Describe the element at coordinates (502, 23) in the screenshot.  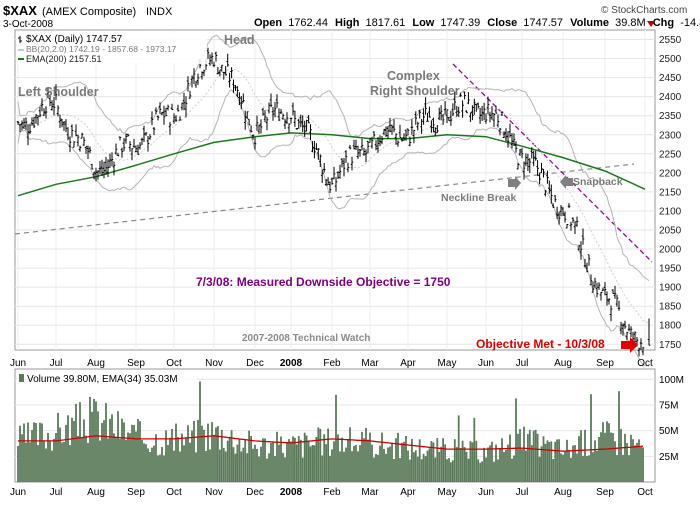
I see `close-label: Close` at that location.